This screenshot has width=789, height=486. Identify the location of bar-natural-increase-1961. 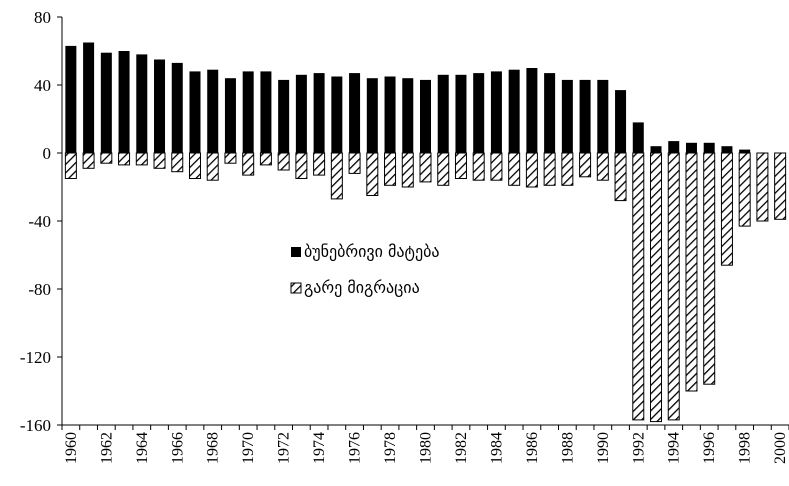
(89, 97).